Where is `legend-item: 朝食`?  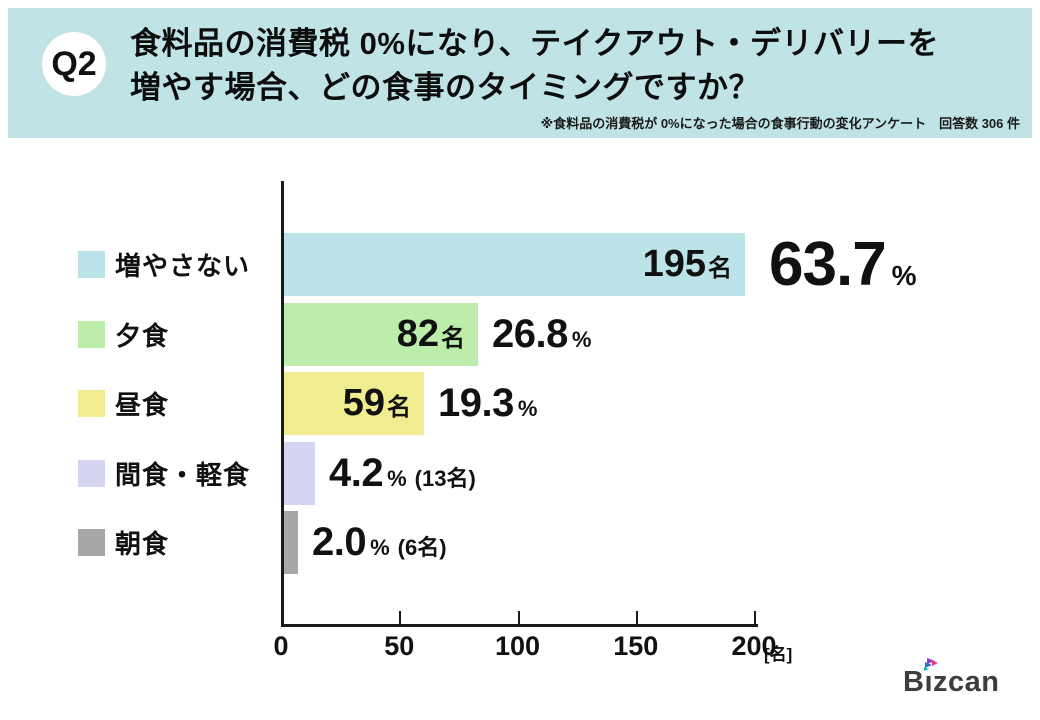 legend-item: 朝食 is located at coordinates (181, 542).